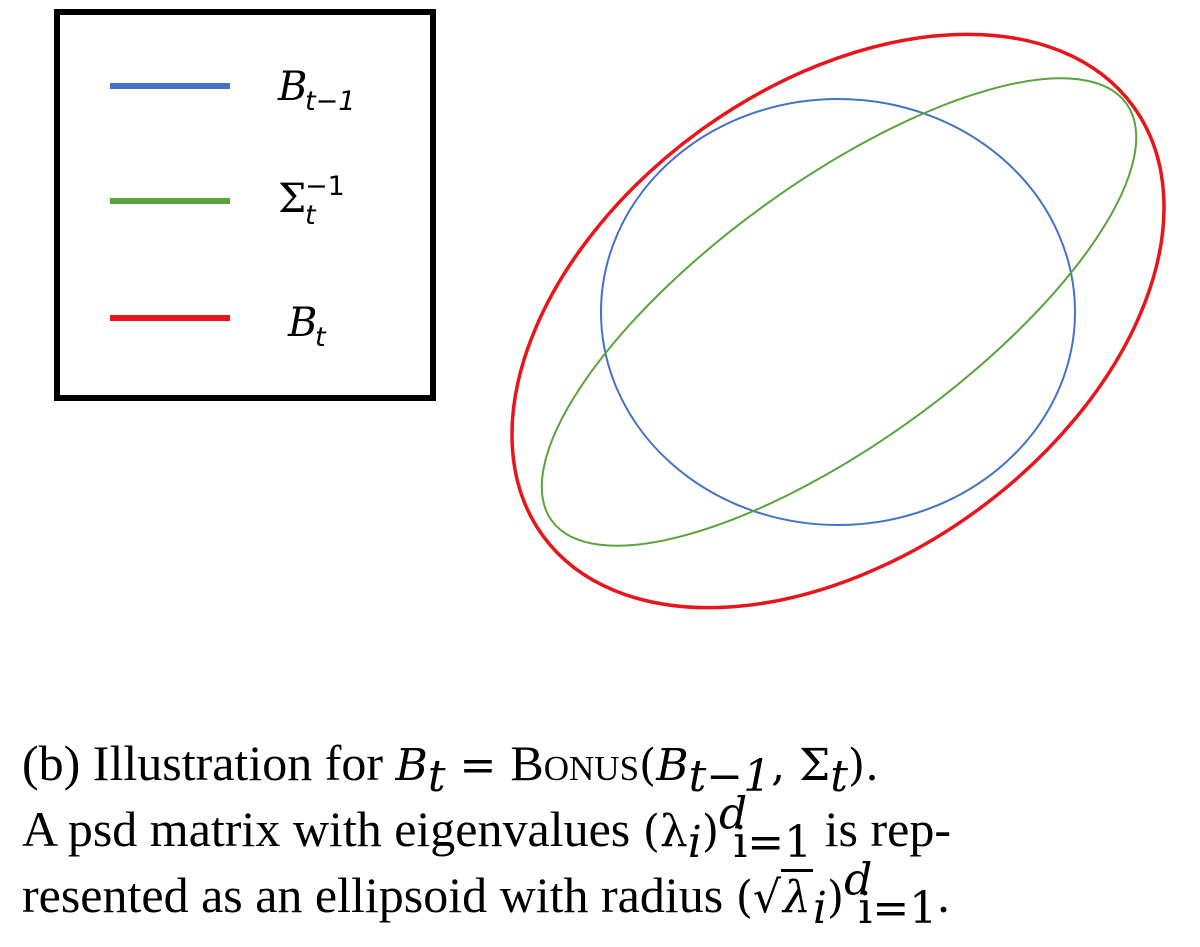  What do you see at coordinates (478, 765) in the screenshot?
I see `math-equals: =` at bounding box center [478, 765].